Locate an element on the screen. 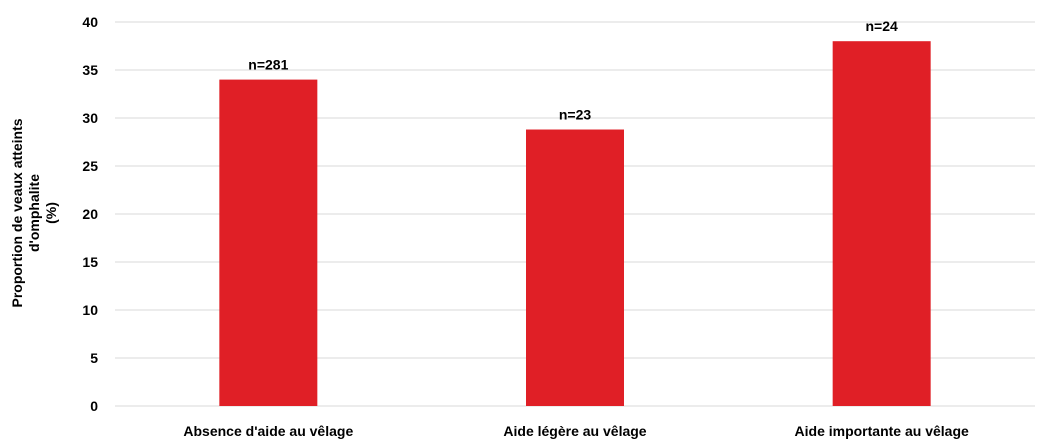 The width and height of the screenshot is (1043, 439). y-axis-label-line-1: Proportion de veaux atteints is located at coordinates (17, 212).